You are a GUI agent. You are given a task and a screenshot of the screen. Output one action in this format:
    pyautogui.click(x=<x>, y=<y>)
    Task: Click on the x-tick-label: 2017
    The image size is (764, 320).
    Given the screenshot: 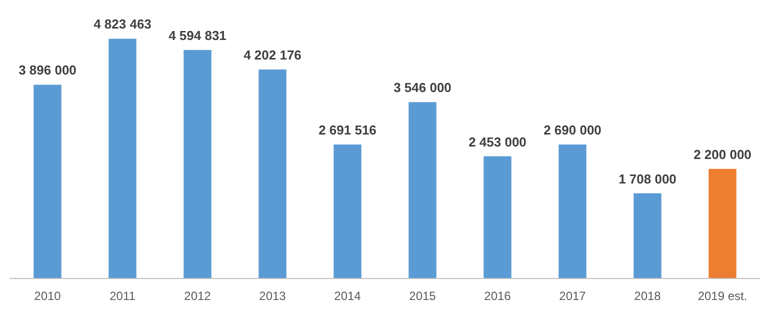 What is the action you would take?
    pyautogui.click(x=572, y=296)
    